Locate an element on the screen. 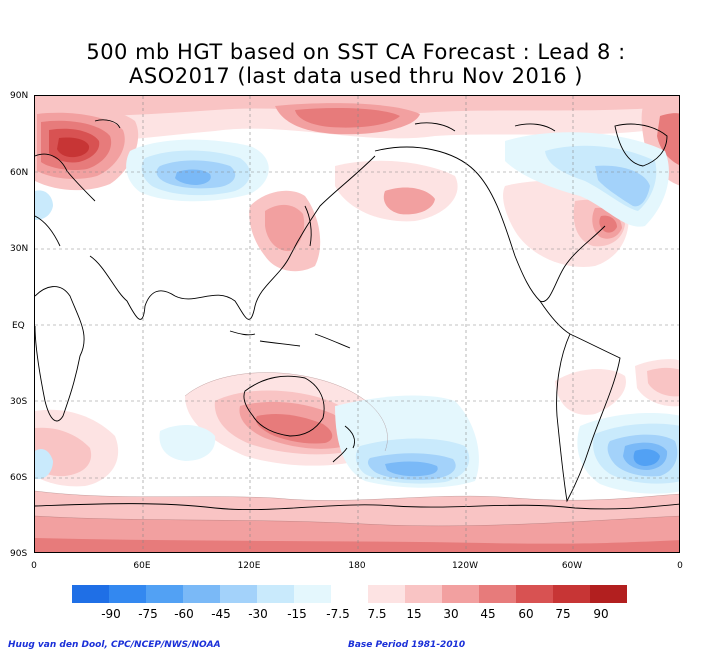  colorbar-label: 75 is located at coordinates (563, 614).